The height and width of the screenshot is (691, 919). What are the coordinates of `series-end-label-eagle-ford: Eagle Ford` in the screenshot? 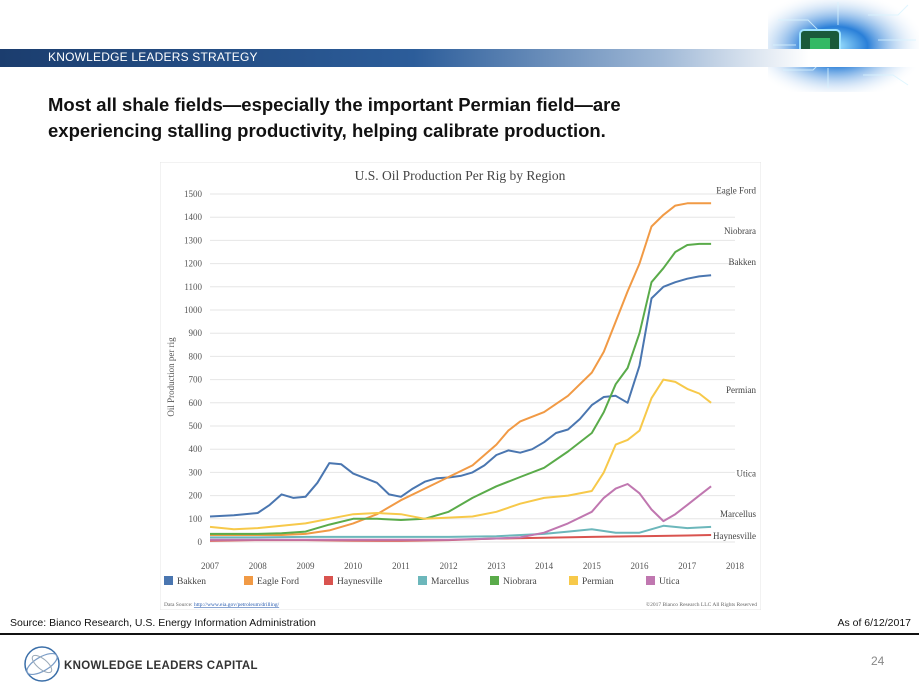 It's located at (736, 190).